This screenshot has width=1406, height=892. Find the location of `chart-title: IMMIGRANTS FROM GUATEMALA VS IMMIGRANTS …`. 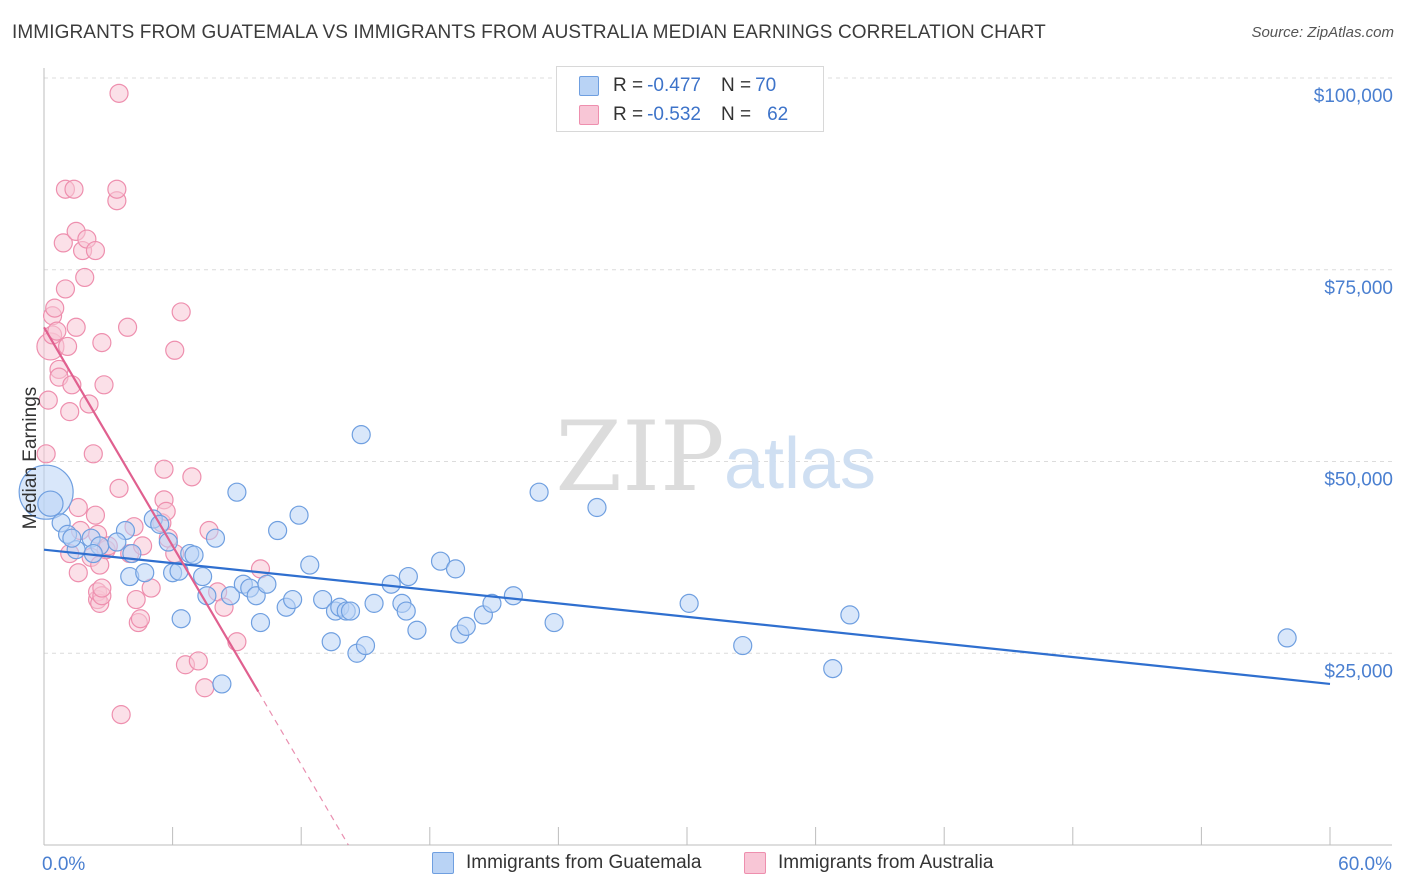

chart-title: IMMIGRANTS FROM GUATEMALA VS IMMIGRANTS … is located at coordinates (529, 32).